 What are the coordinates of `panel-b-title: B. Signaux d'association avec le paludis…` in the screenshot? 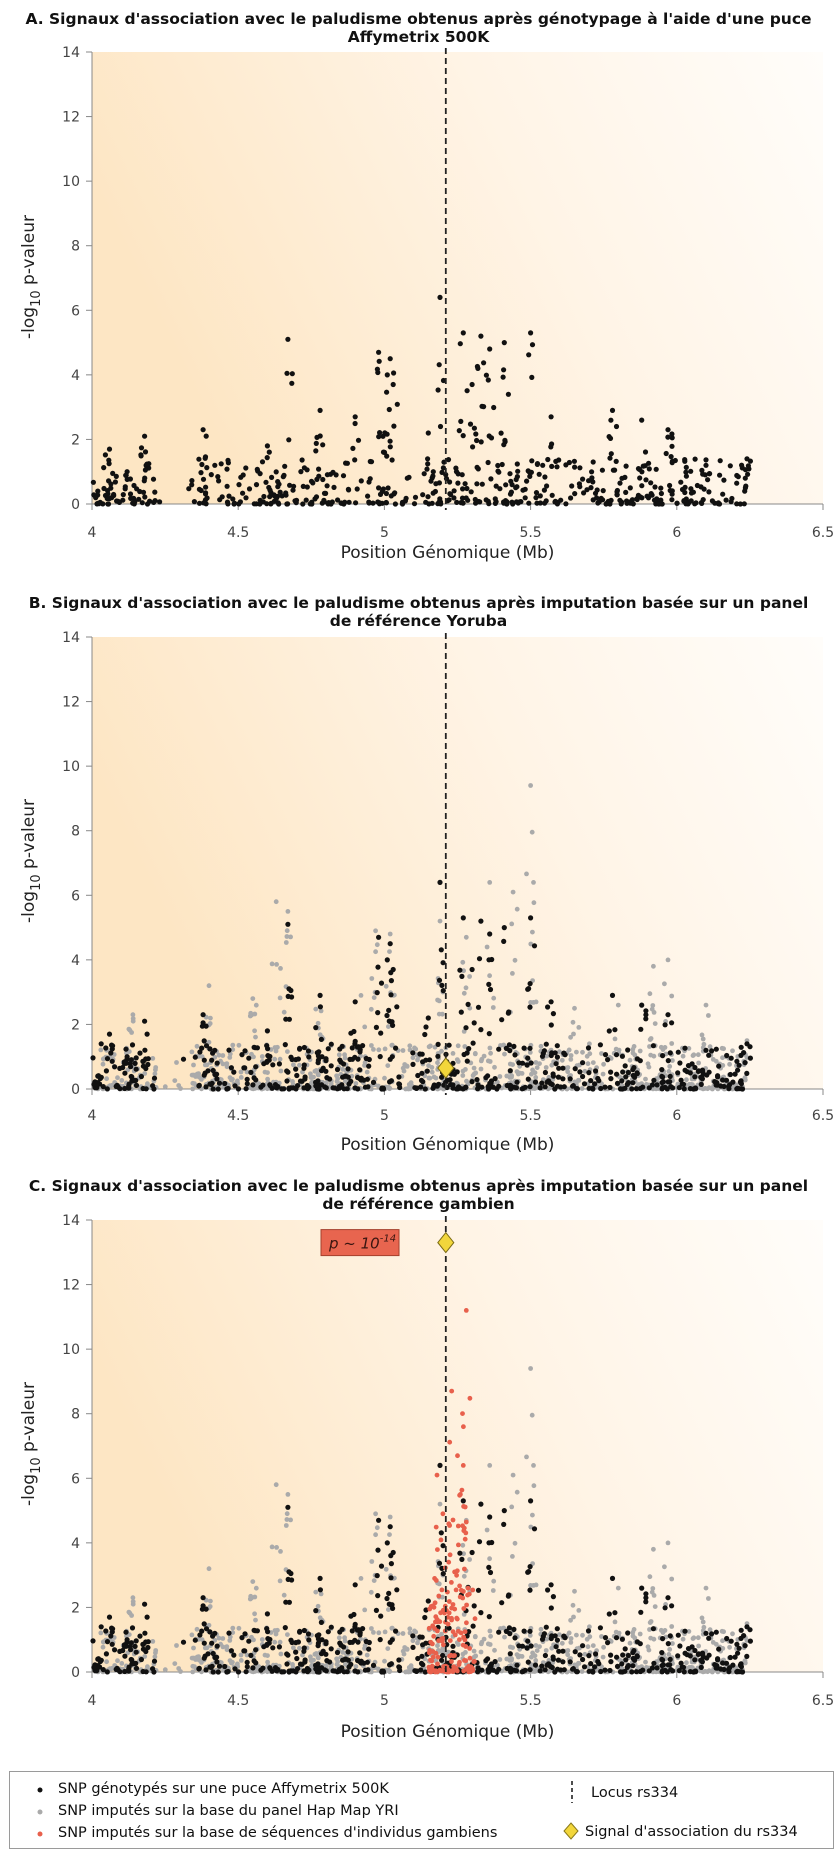 It's located at (418, 612).